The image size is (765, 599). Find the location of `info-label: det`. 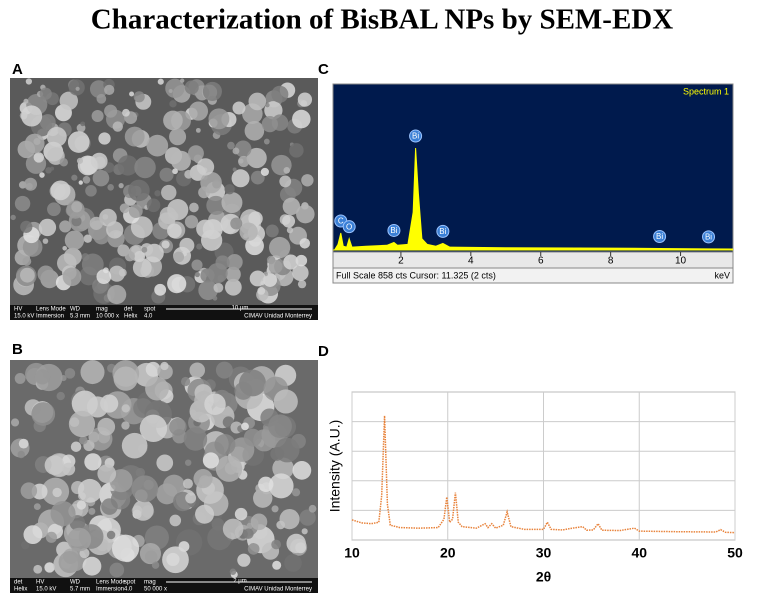

info-label: det is located at coordinates (18, 583).